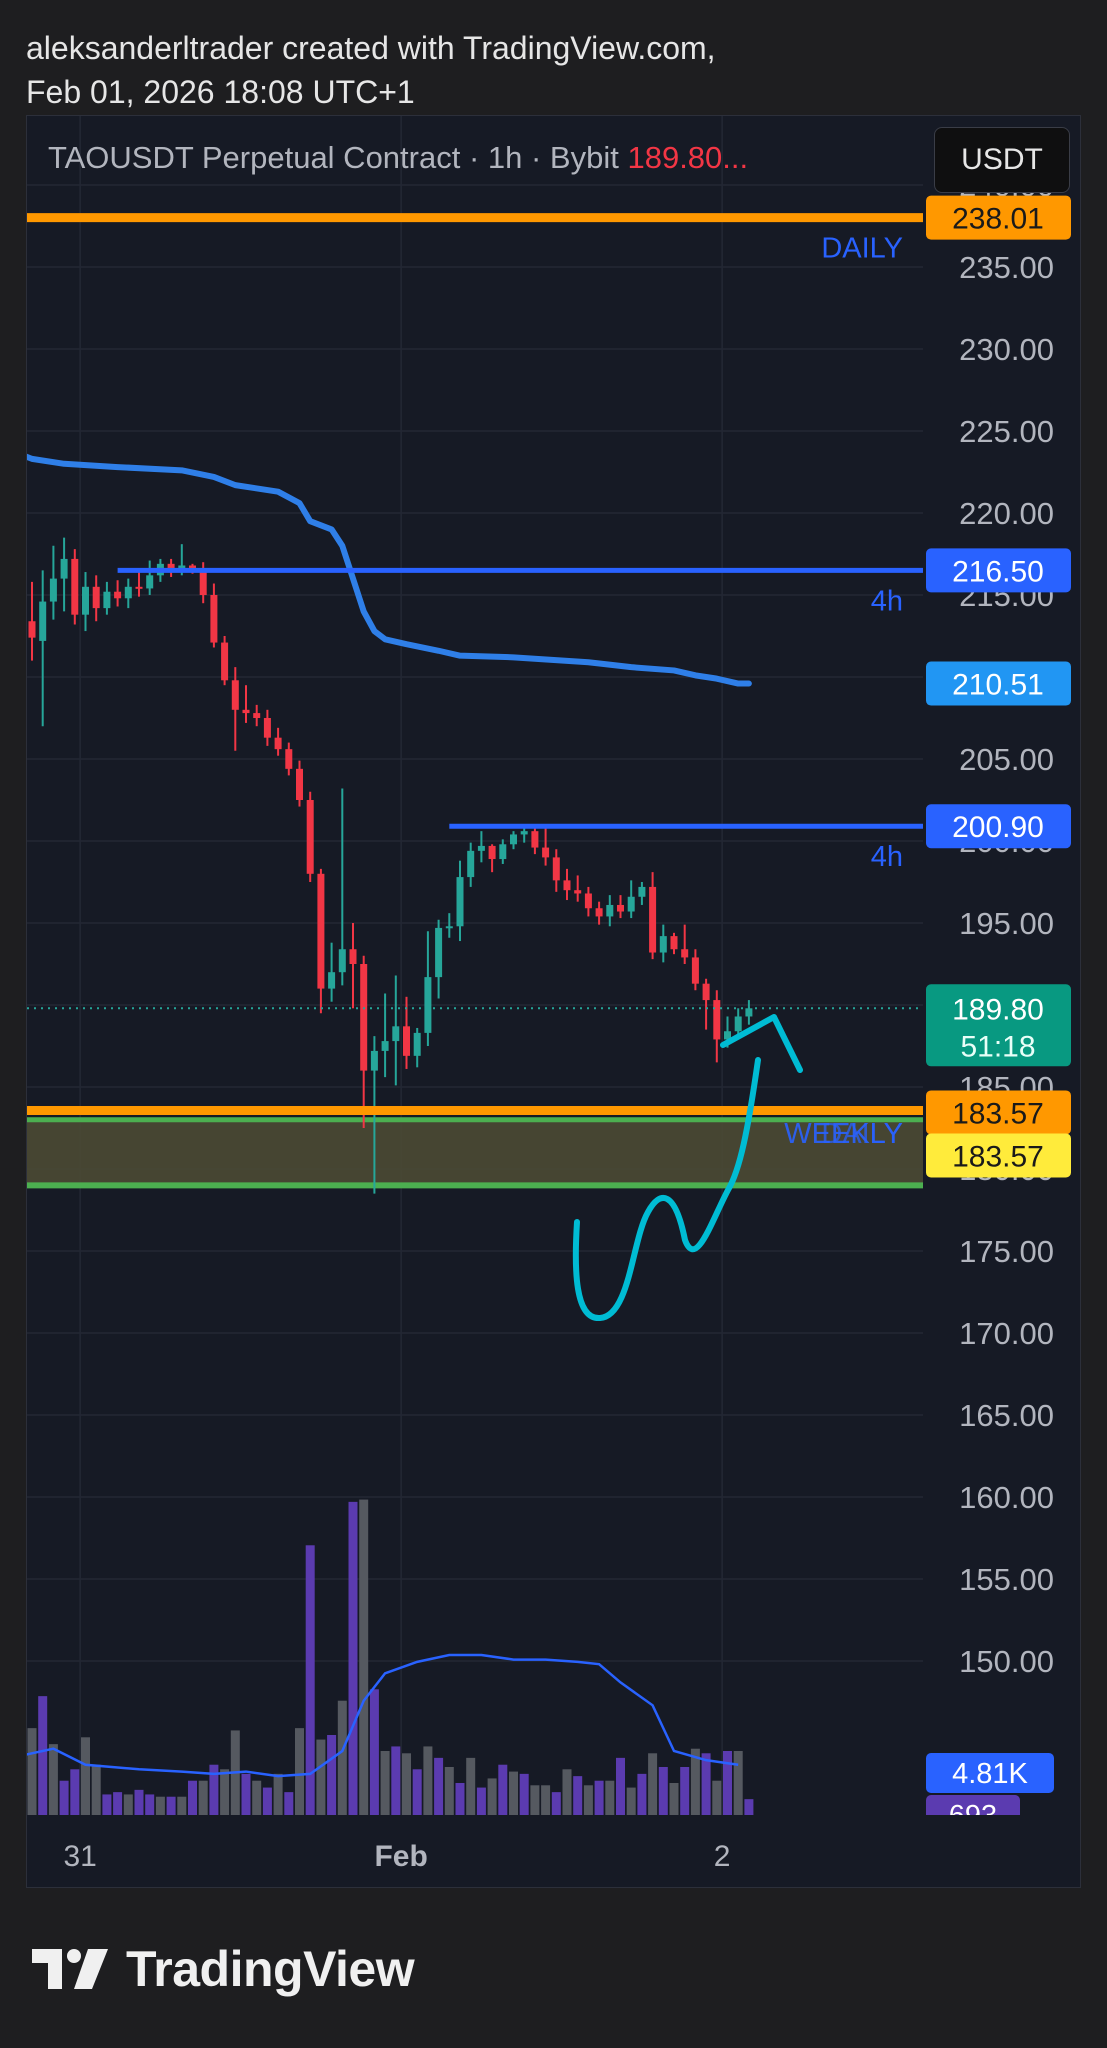 The width and height of the screenshot is (1107, 2048). I want to click on zone-tag-weekly: WEEKLY, so click(843, 1134).